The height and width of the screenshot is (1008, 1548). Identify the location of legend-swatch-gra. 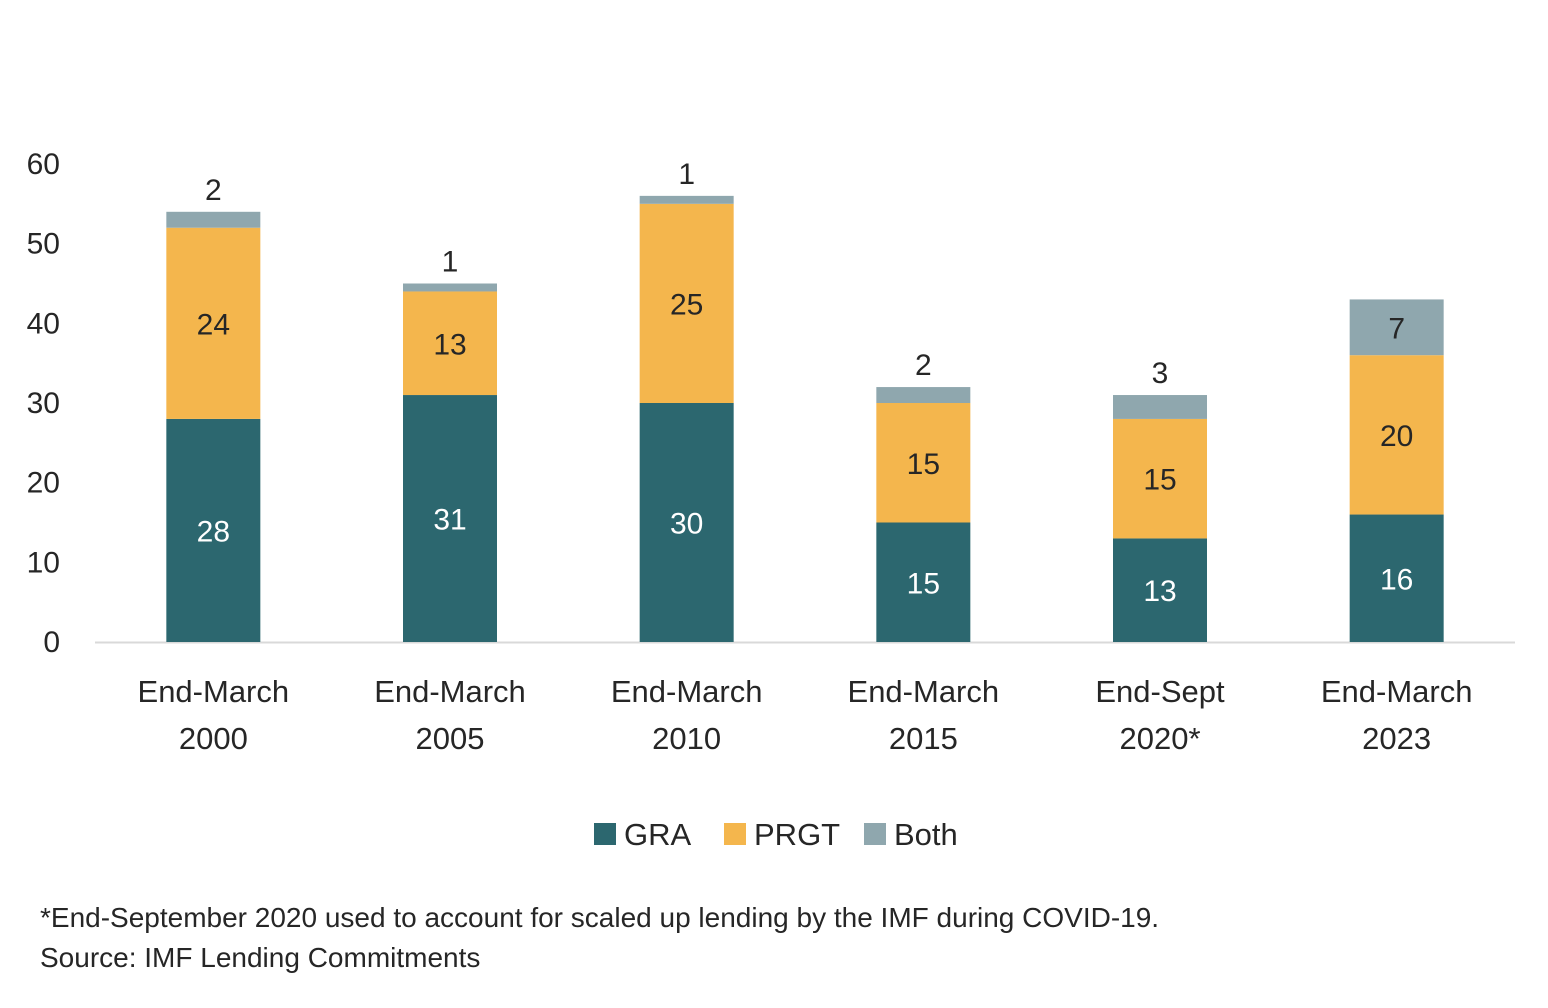
(605, 834).